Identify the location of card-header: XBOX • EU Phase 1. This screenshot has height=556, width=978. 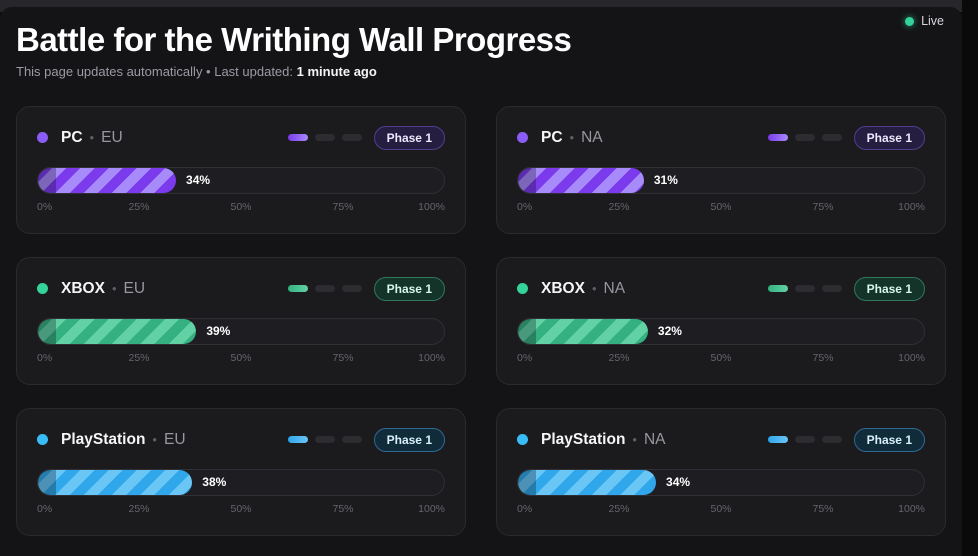
(241, 288).